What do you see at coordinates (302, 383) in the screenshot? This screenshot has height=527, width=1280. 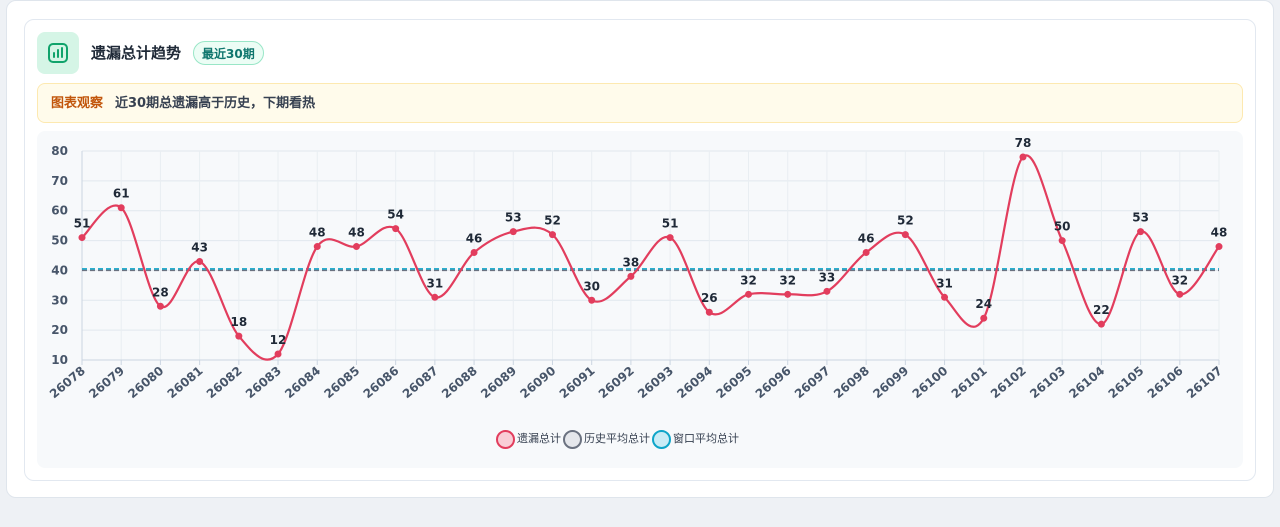 I see `x-tick-label: 26084` at bounding box center [302, 383].